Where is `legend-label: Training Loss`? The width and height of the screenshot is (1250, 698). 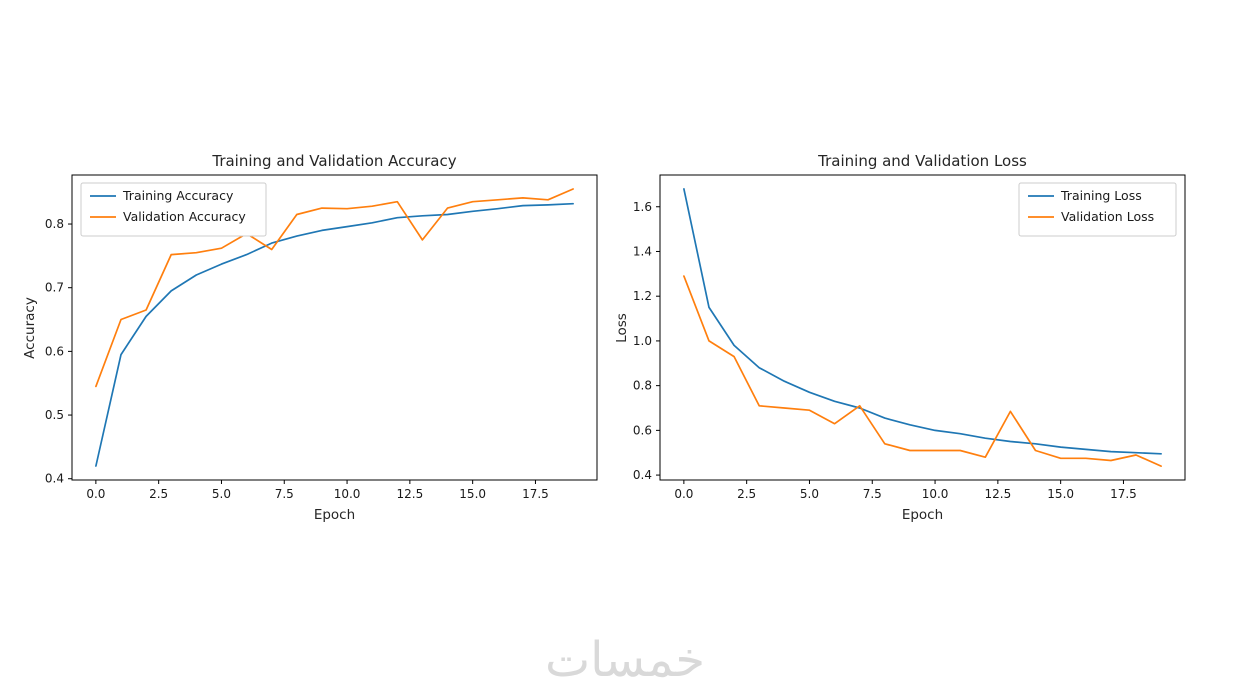
legend-label: Training Loss is located at coordinates (1101, 195).